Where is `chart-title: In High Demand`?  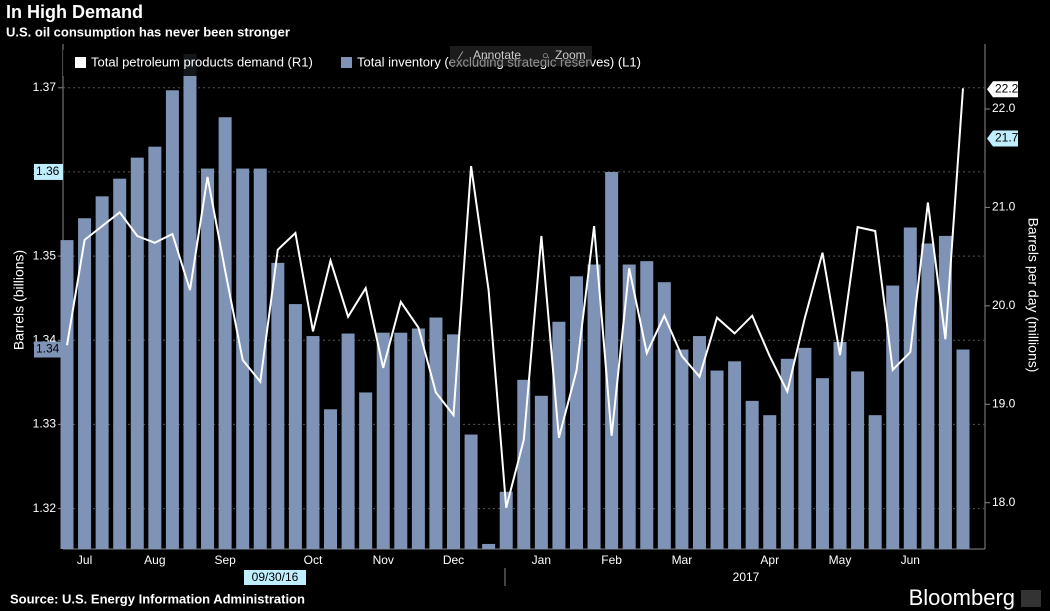
chart-title: In High Demand is located at coordinates (74, 12).